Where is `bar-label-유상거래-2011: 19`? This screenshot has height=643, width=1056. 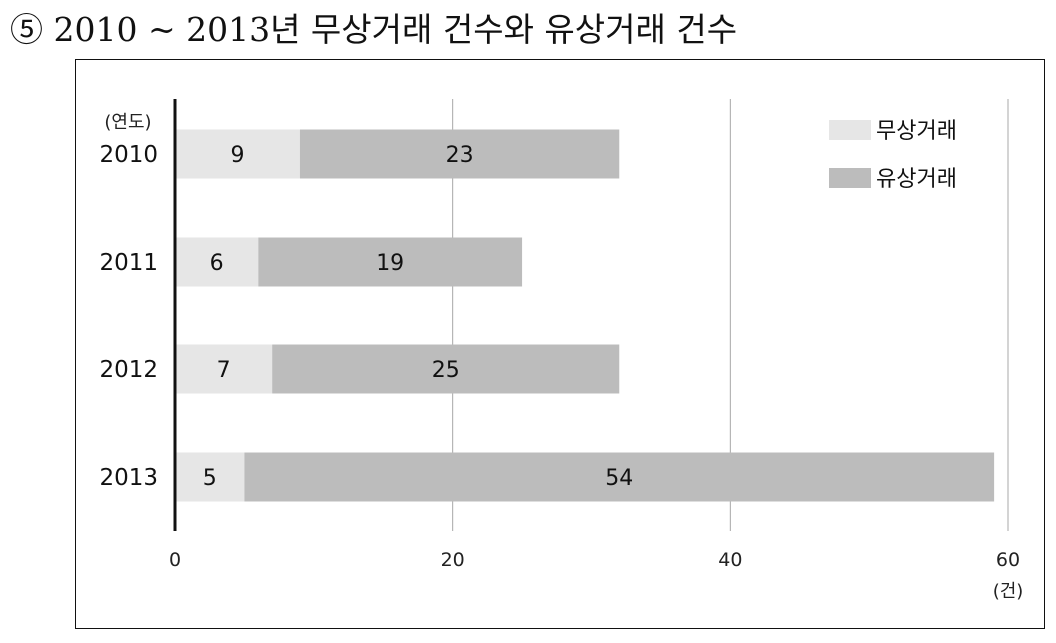 bar-label-유상거래-2011: 19 is located at coordinates (390, 263).